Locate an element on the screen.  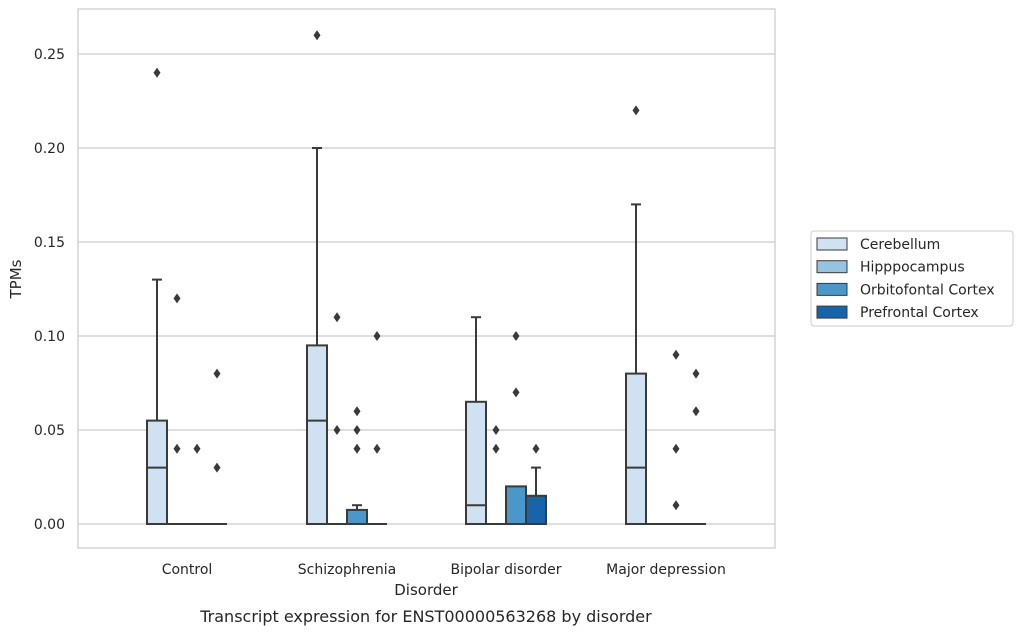
y-tick-label: 0.25 is located at coordinates (49, 55).